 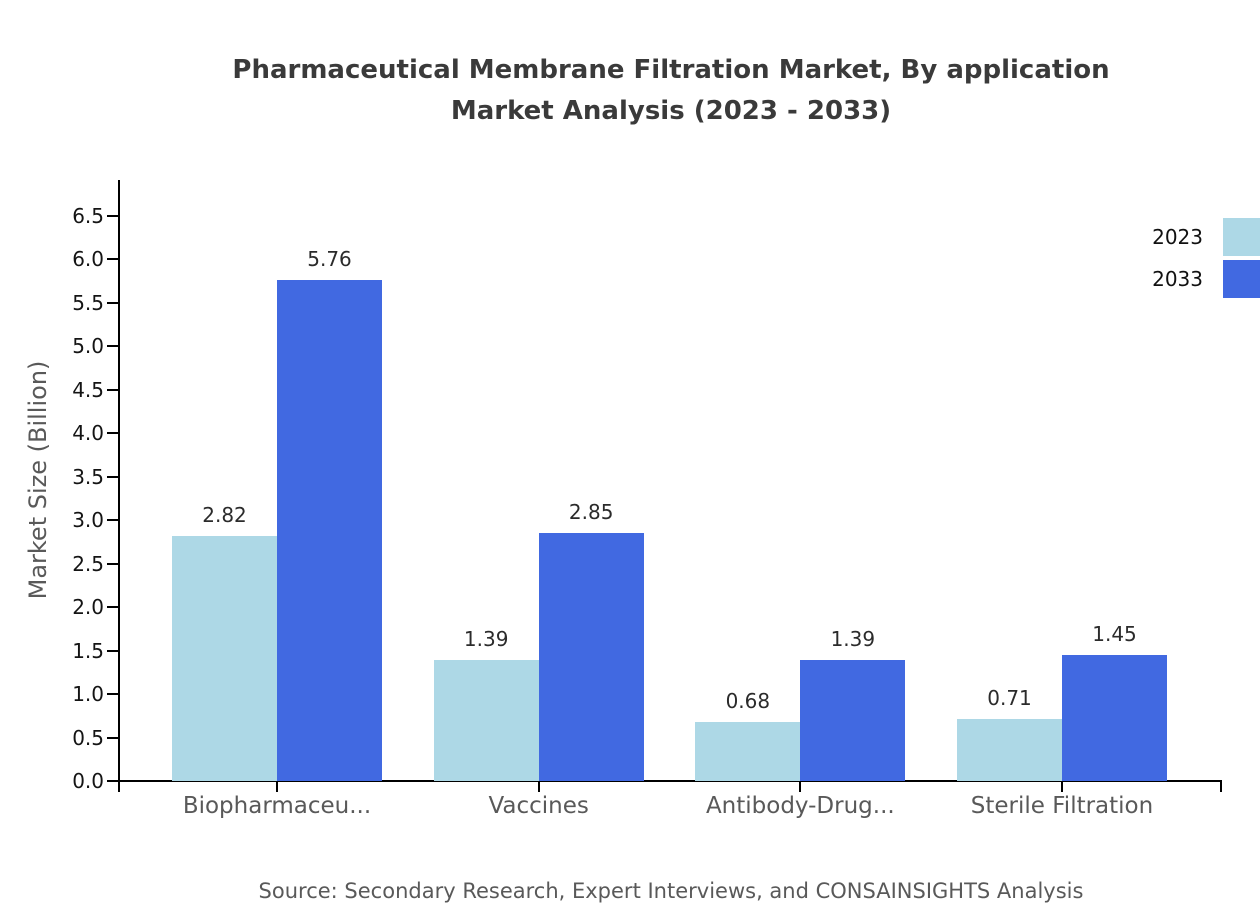 I want to click on y-tick-label: 5.5, so click(x=88, y=302).